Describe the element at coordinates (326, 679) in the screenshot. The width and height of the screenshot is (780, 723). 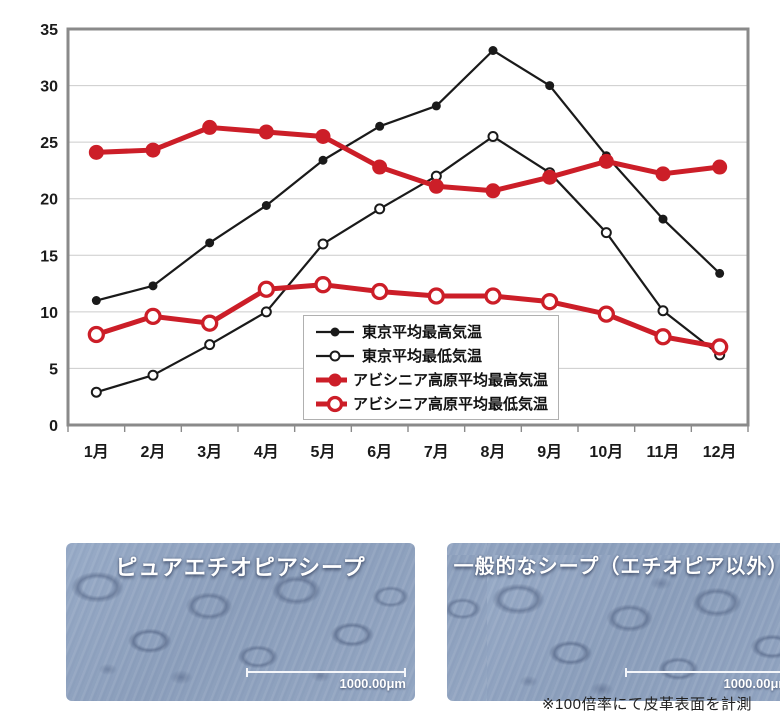
I see `scale-bar-left: 1000.00μm` at that location.